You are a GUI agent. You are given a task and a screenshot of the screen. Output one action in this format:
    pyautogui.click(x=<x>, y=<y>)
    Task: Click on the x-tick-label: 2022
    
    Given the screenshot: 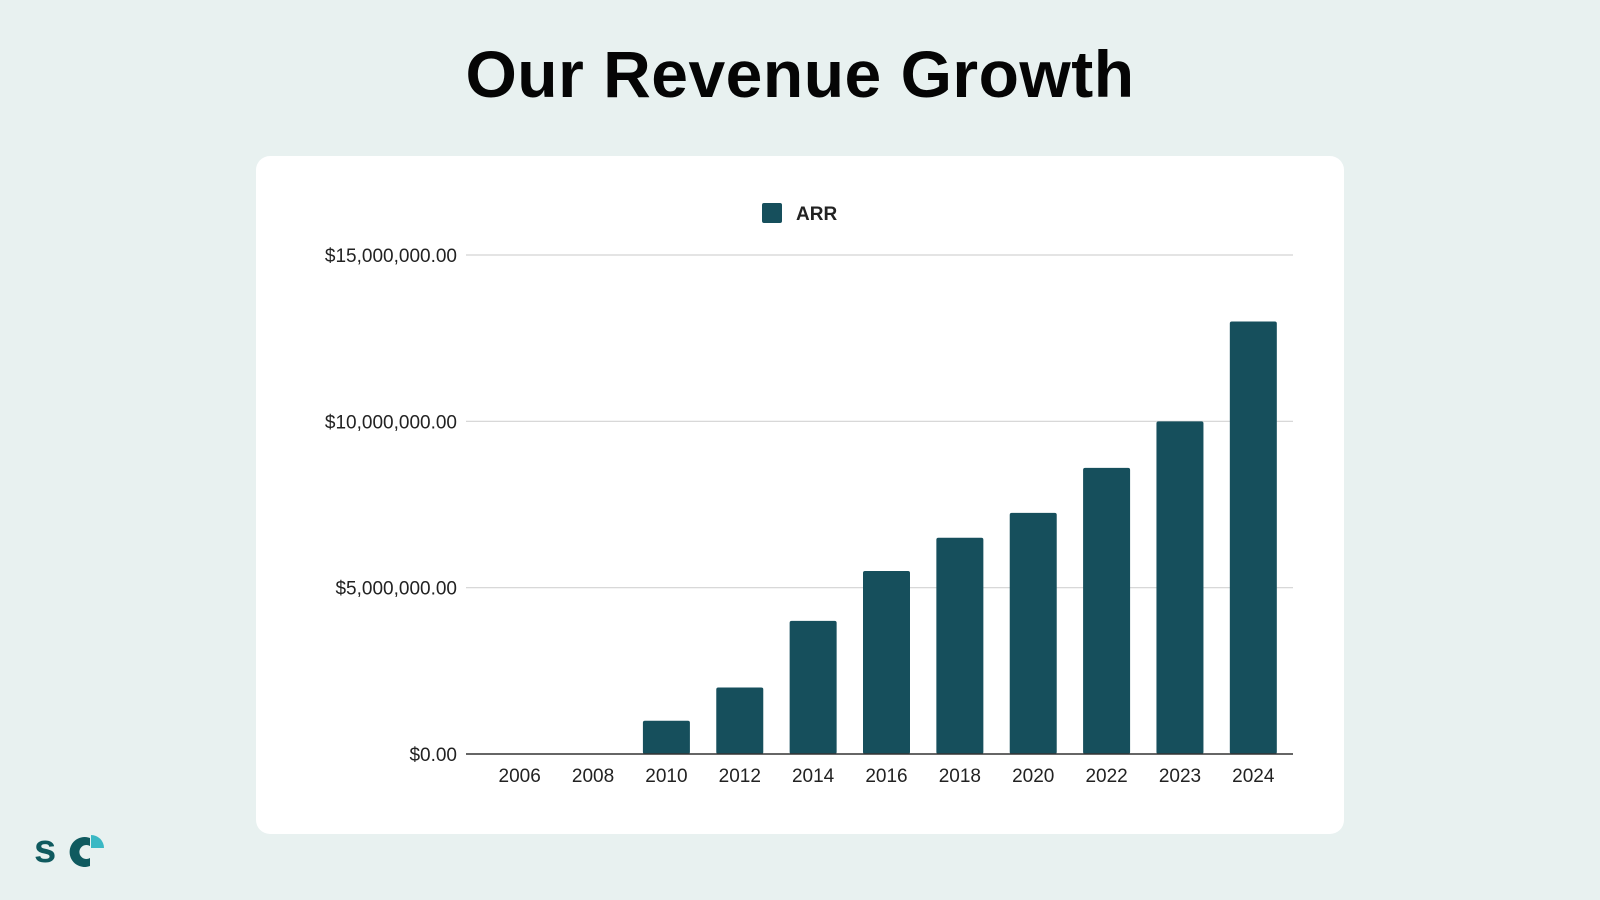 What is the action you would take?
    pyautogui.click(x=1106, y=776)
    